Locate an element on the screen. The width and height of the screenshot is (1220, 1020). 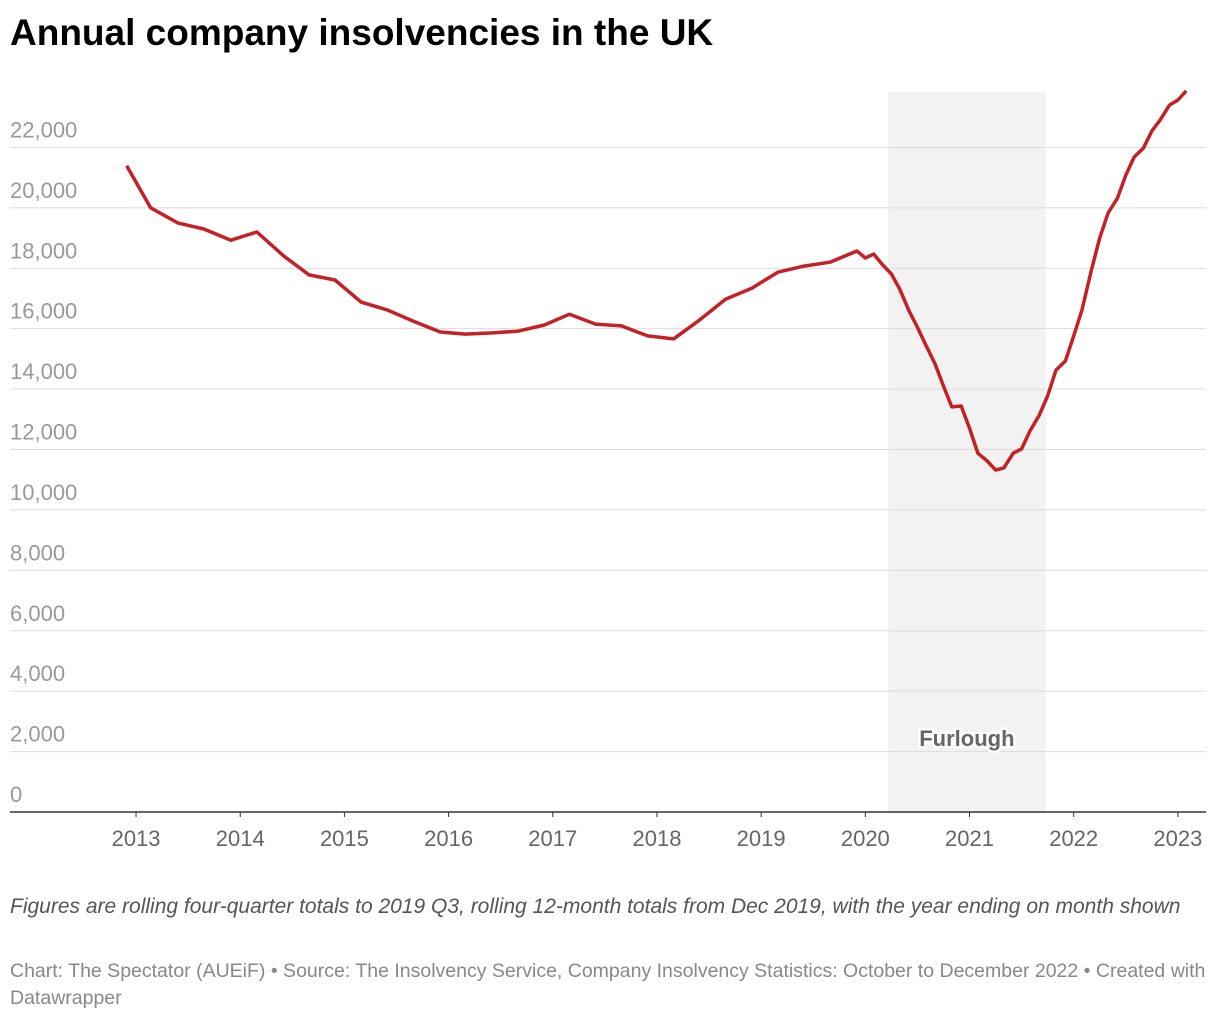
shaded-region is located at coordinates (967, 452).